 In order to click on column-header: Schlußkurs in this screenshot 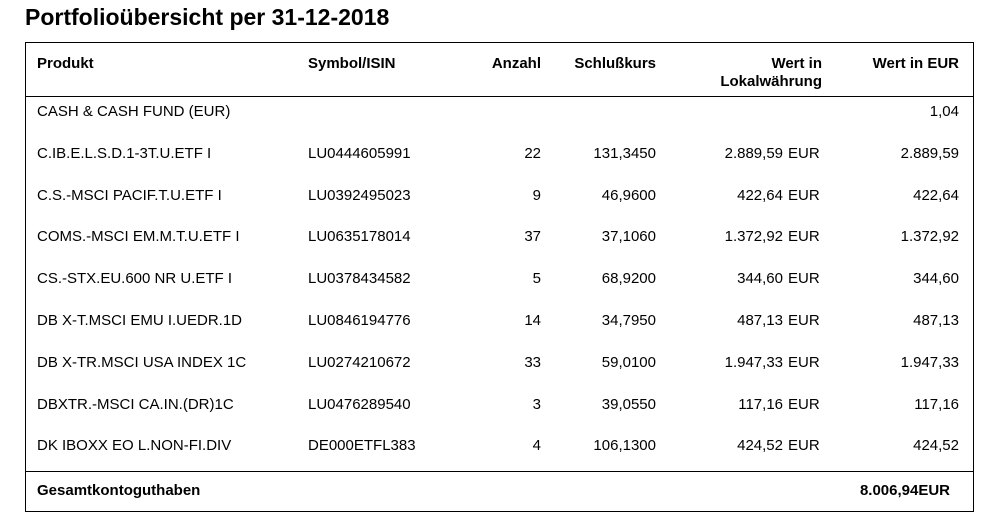, I will do `click(615, 63)`.